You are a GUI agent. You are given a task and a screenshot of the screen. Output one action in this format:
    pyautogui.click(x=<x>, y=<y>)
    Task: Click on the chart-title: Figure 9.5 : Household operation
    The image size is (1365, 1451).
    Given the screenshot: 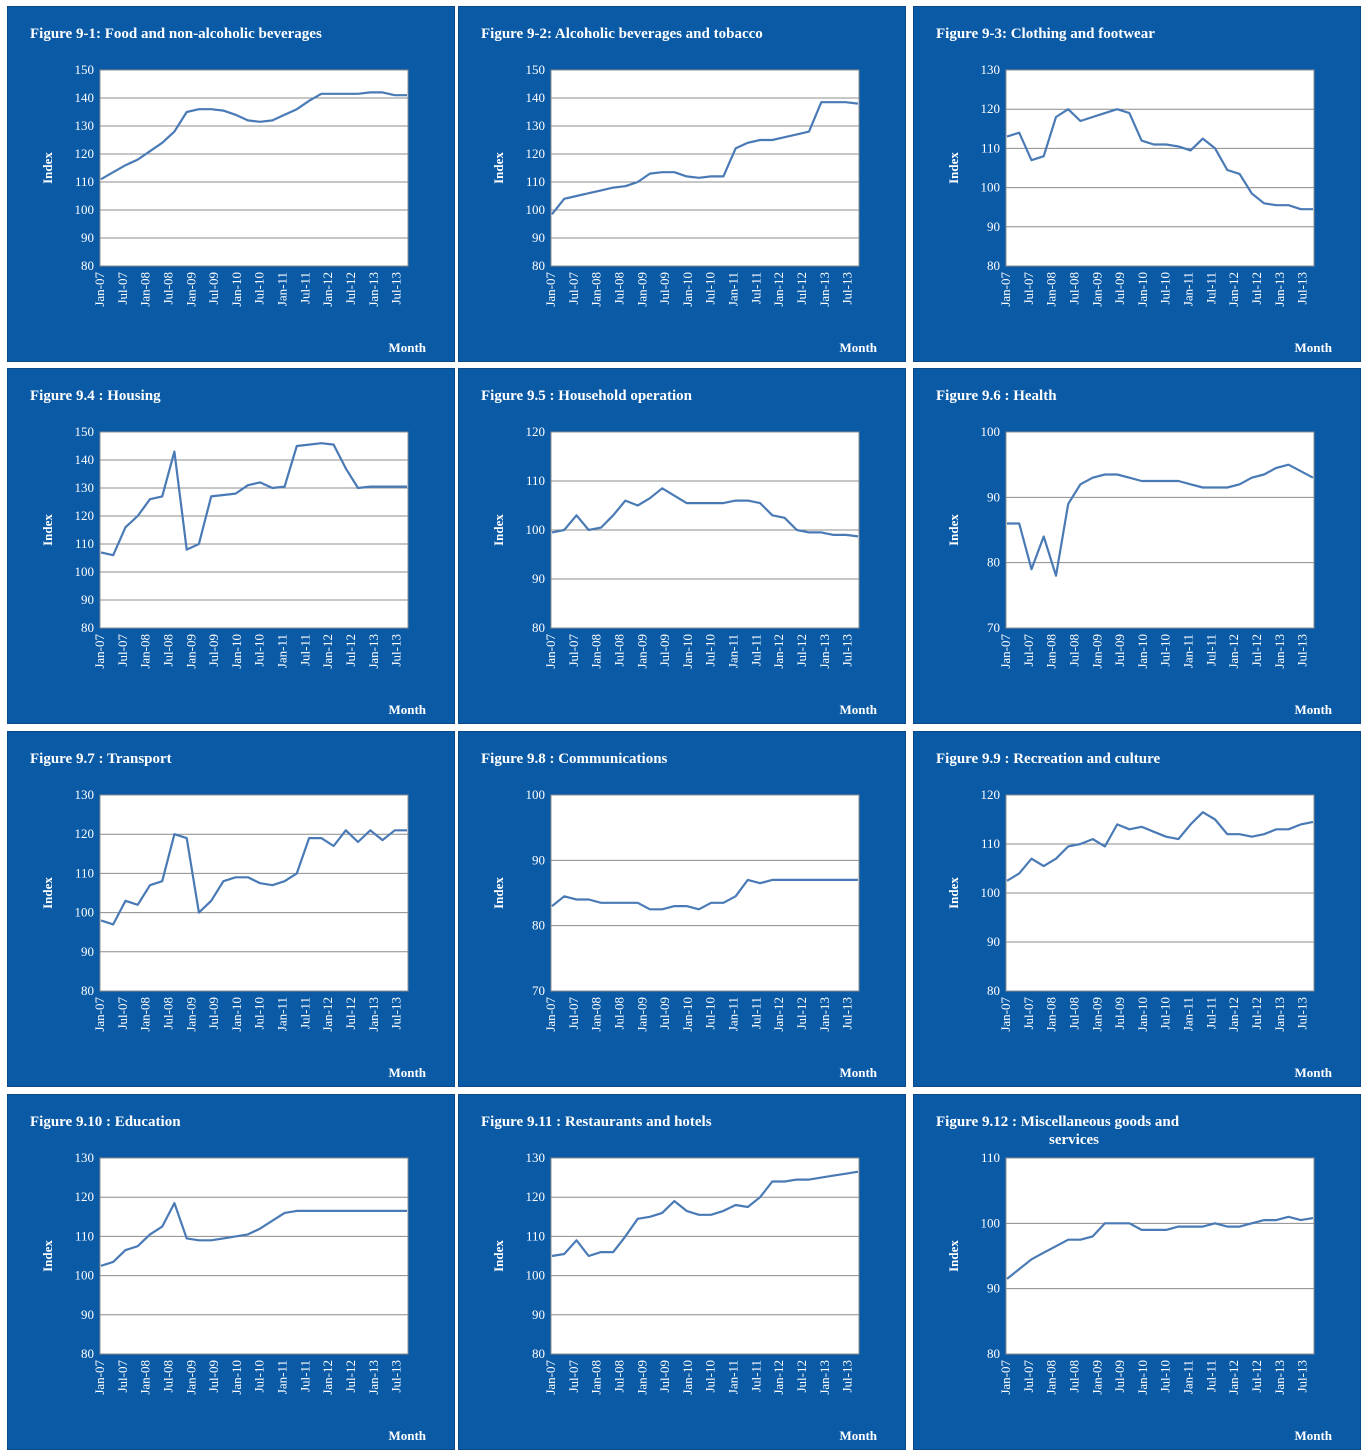 What is the action you would take?
    pyautogui.click(x=586, y=396)
    